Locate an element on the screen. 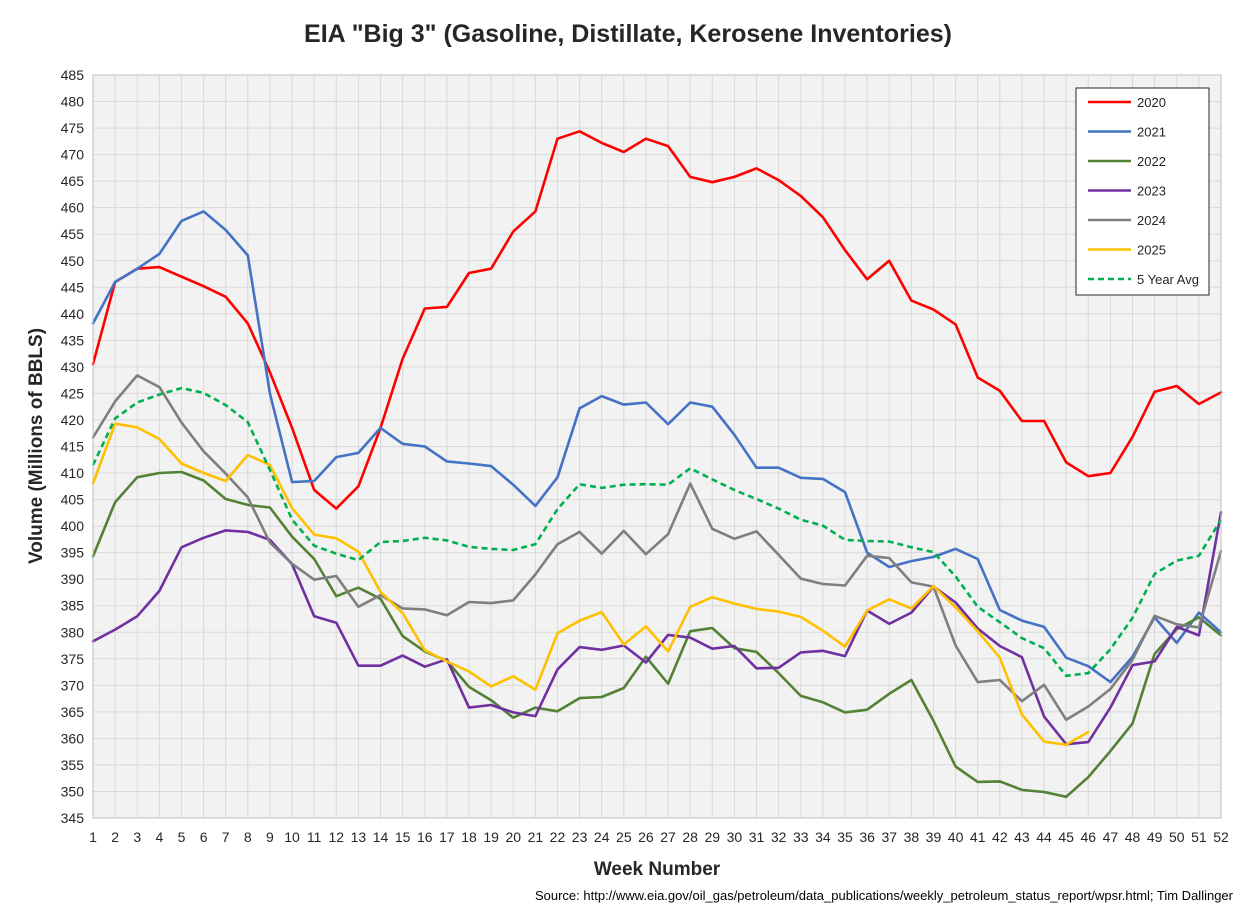  y-tick-label: 375 is located at coordinates (73, 659).